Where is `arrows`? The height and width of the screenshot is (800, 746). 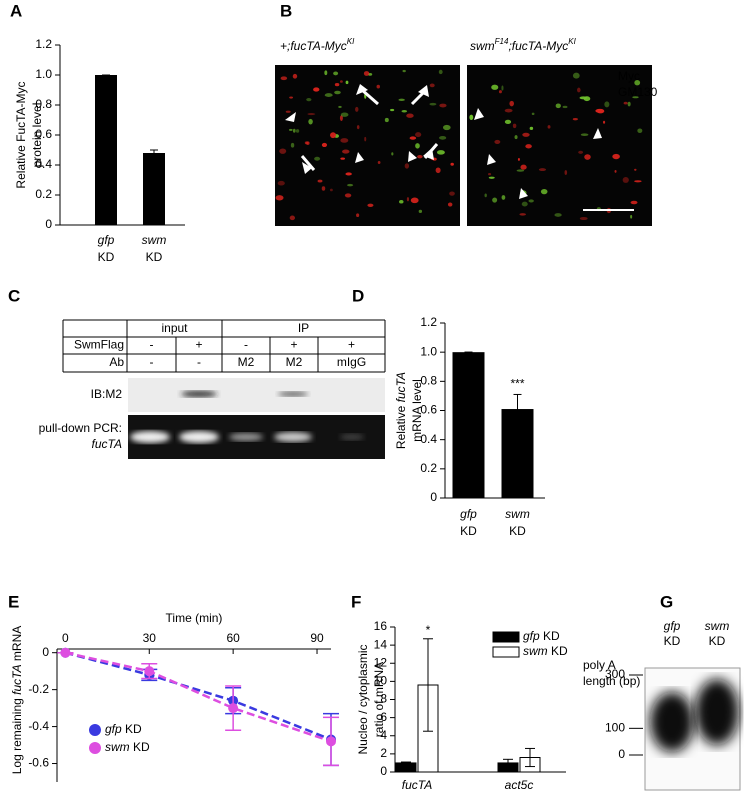
arrows is located at coordinates (443, 141).